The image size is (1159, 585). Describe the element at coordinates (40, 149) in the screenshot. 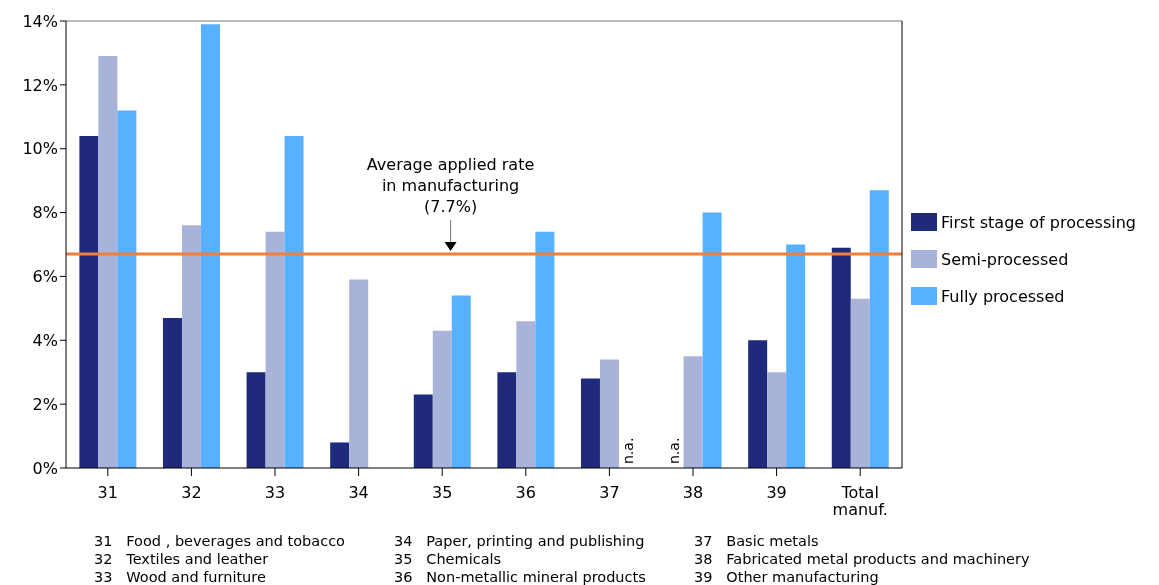

I see `y-tick-label: 10%` at that location.